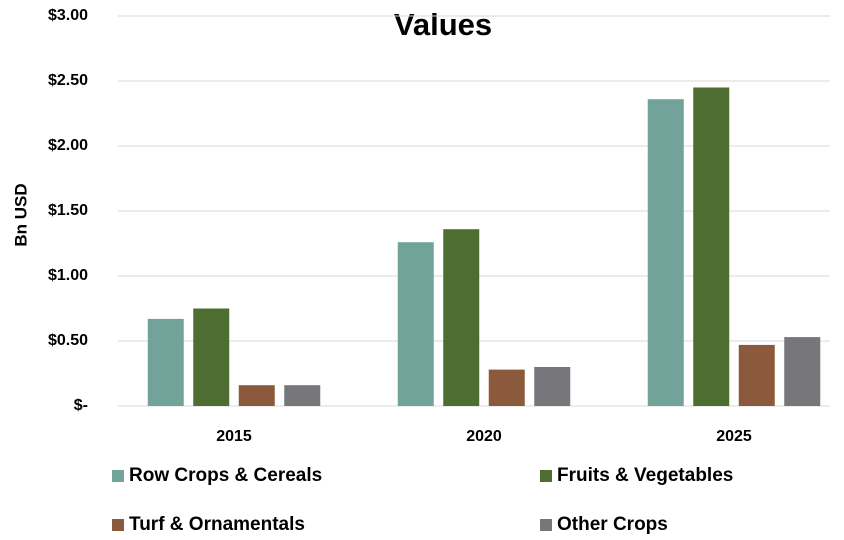 This screenshot has width=844, height=540. What do you see at coordinates (81, 405) in the screenshot?
I see `y-tick-label: $-` at bounding box center [81, 405].